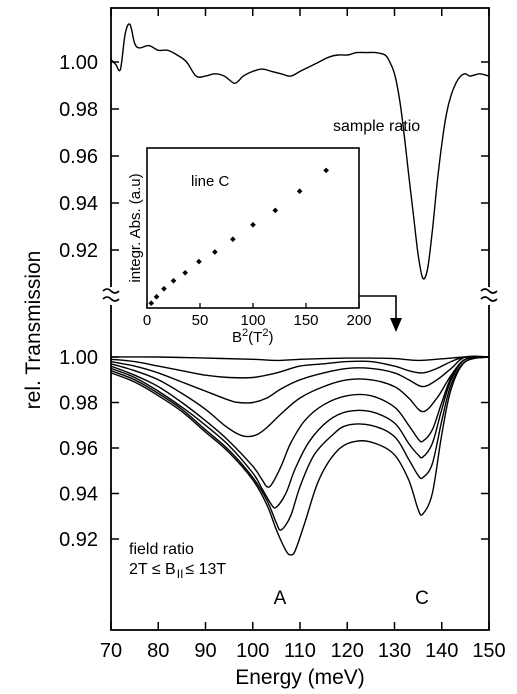  I want to click on x-tick-label: 80, so click(158, 651).